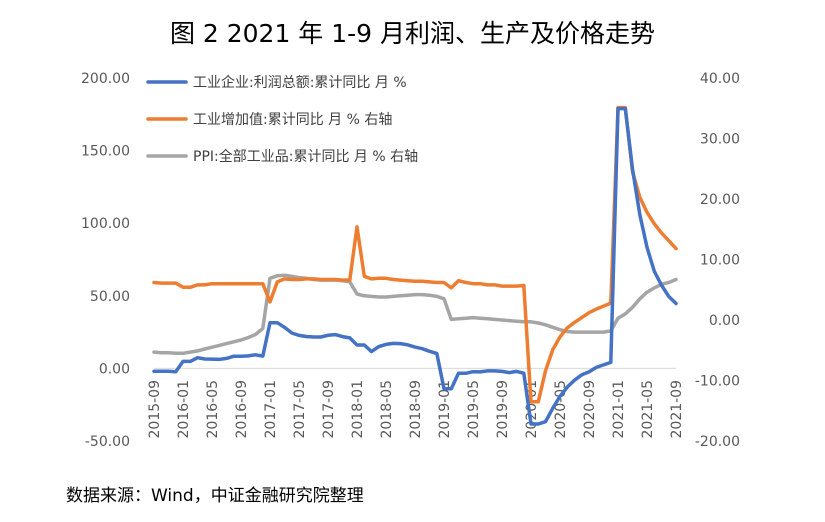 The height and width of the screenshot is (522, 825). Describe the element at coordinates (720, 140) in the screenshot. I see `y-right-tick-label: 30.00` at that location.